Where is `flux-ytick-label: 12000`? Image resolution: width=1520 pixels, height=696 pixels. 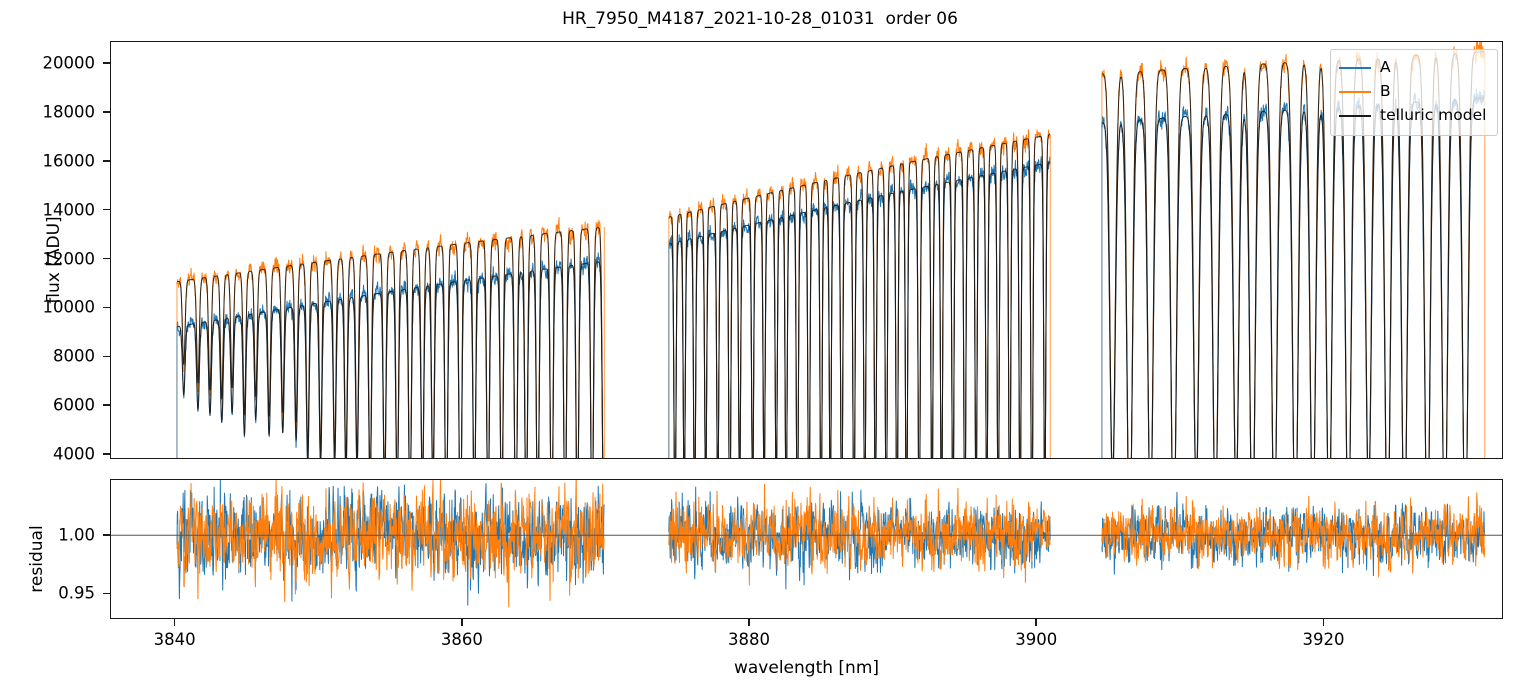
flux-ytick-label: 12000 is located at coordinates (69, 259).